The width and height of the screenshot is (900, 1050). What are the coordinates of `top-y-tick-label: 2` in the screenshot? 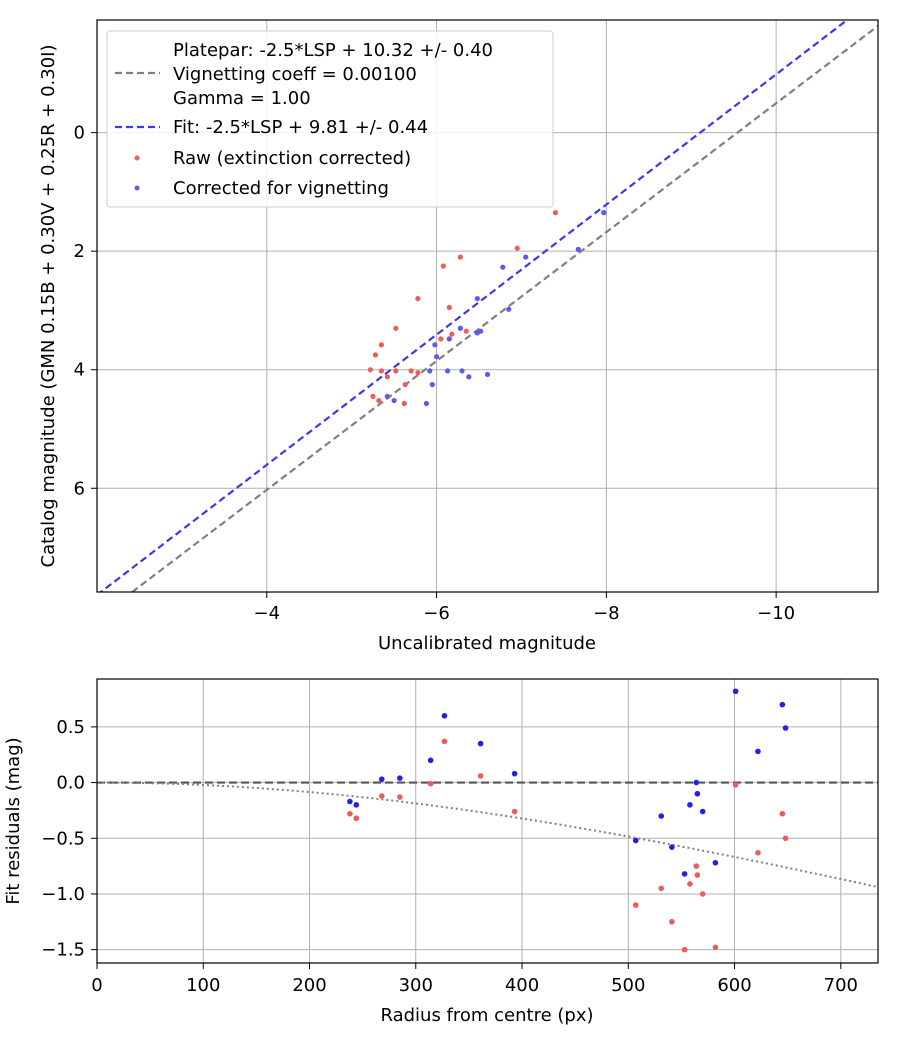 It's located at (79, 251).